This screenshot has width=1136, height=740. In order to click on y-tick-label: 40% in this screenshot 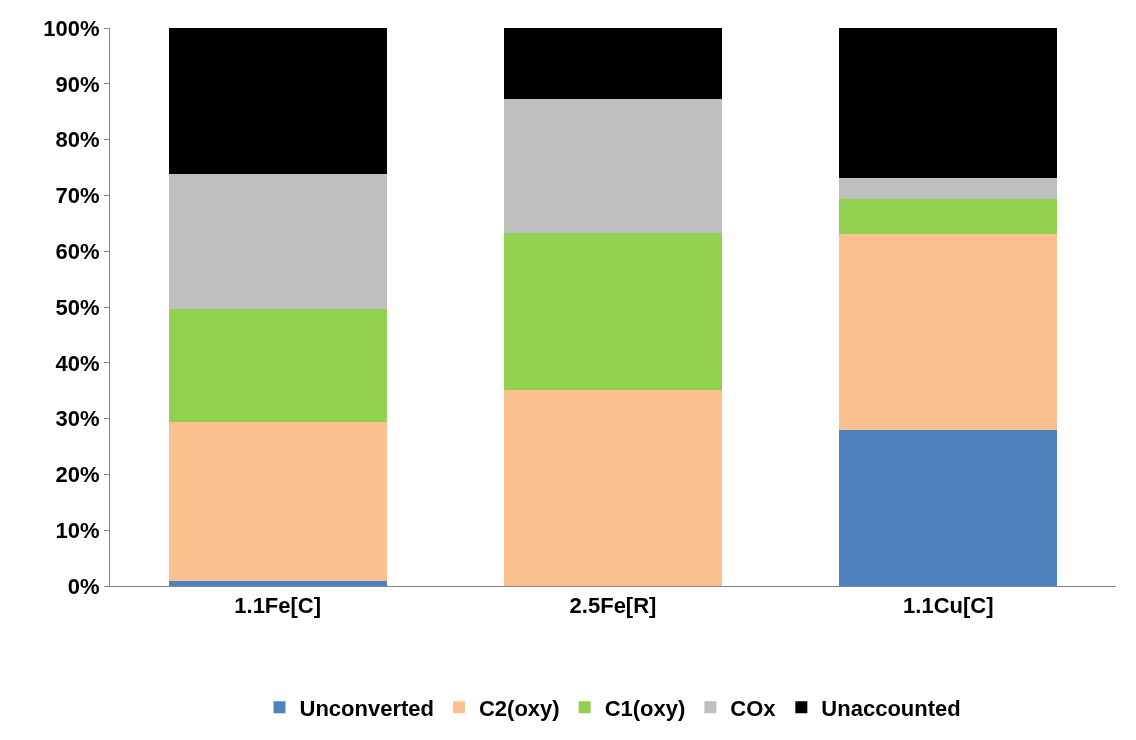, I will do `click(77, 363)`.